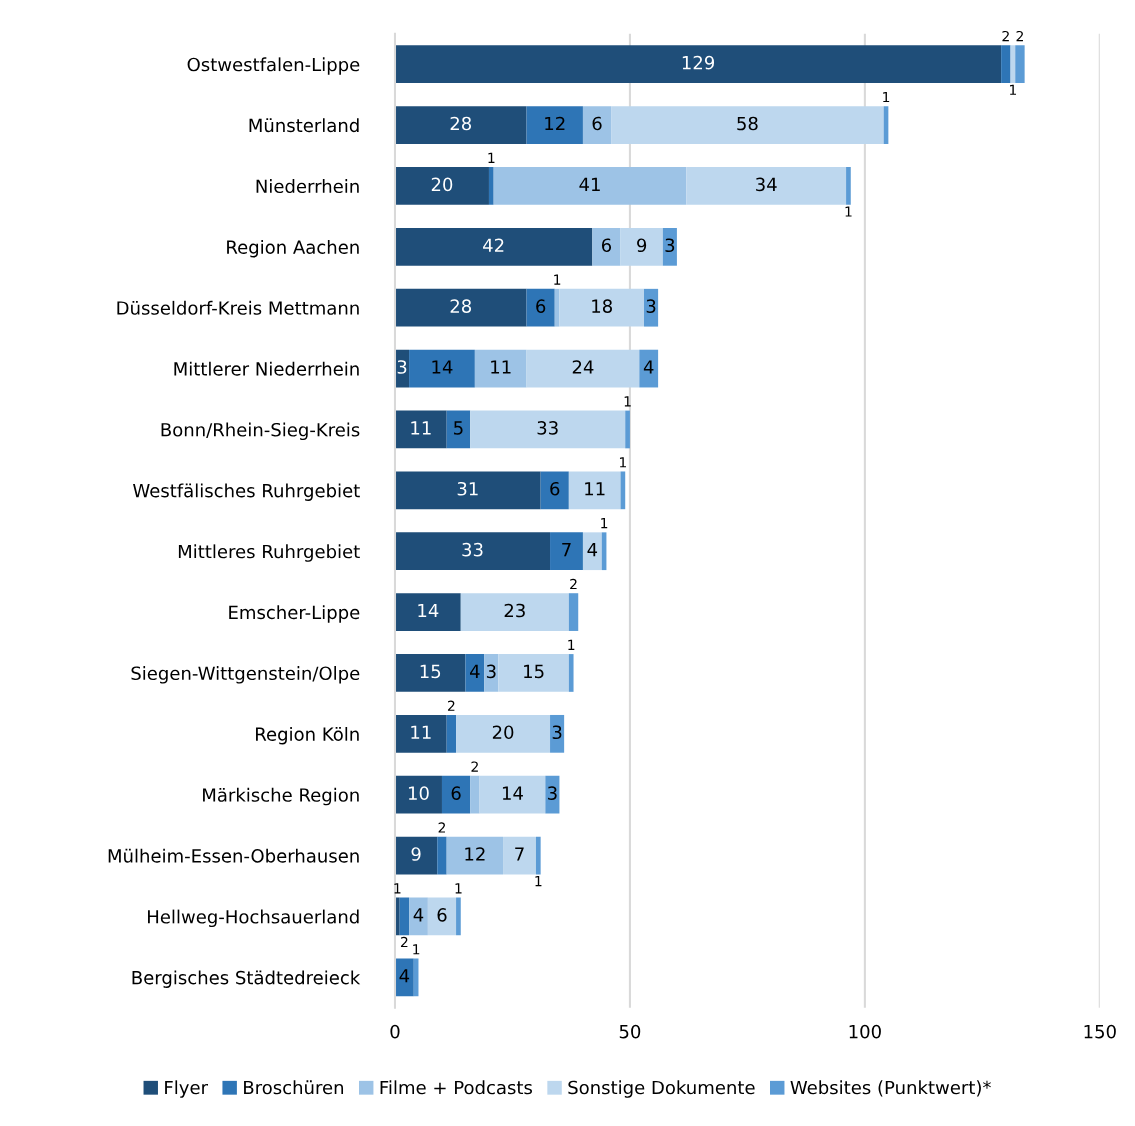 The image size is (1135, 1126). Describe the element at coordinates (304, 125) in the screenshot. I see `y-tick-label: Münsterland` at that location.